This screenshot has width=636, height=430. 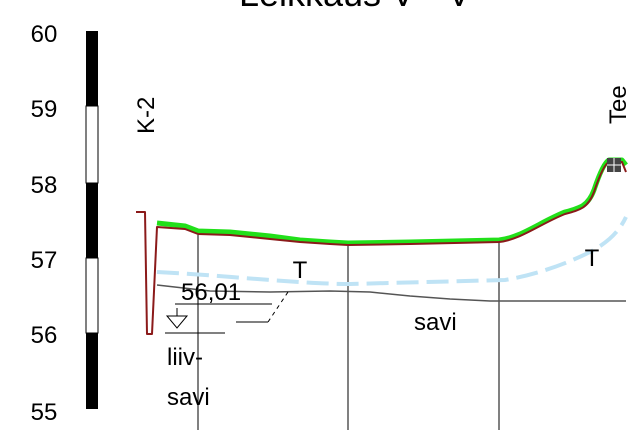 I want to click on elevation-label-60: 60, so click(x=44, y=34).